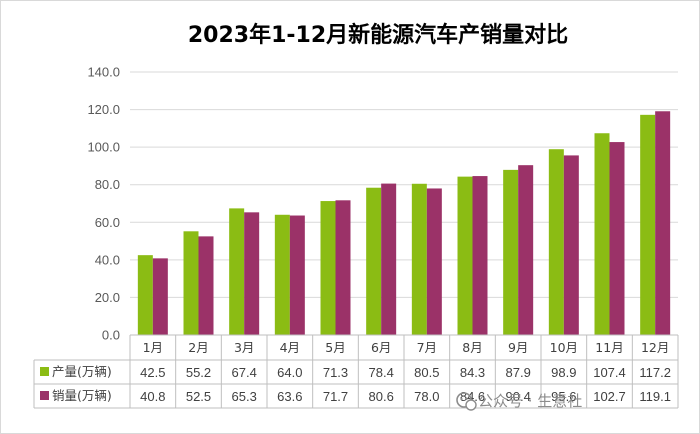  What do you see at coordinates (563, 396) in the screenshot?
I see `sales-value-label: 95.6` at bounding box center [563, 396].